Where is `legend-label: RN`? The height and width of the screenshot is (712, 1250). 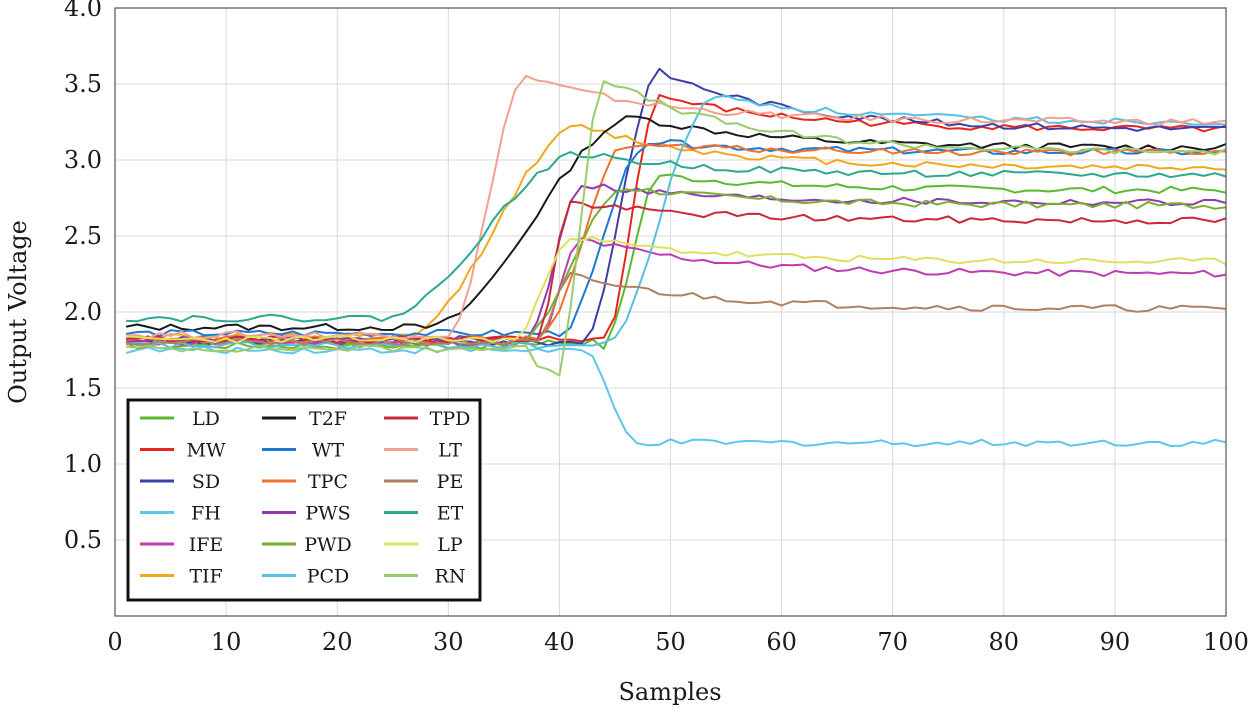 legend-label: RN is located at coordinates (450, 577).